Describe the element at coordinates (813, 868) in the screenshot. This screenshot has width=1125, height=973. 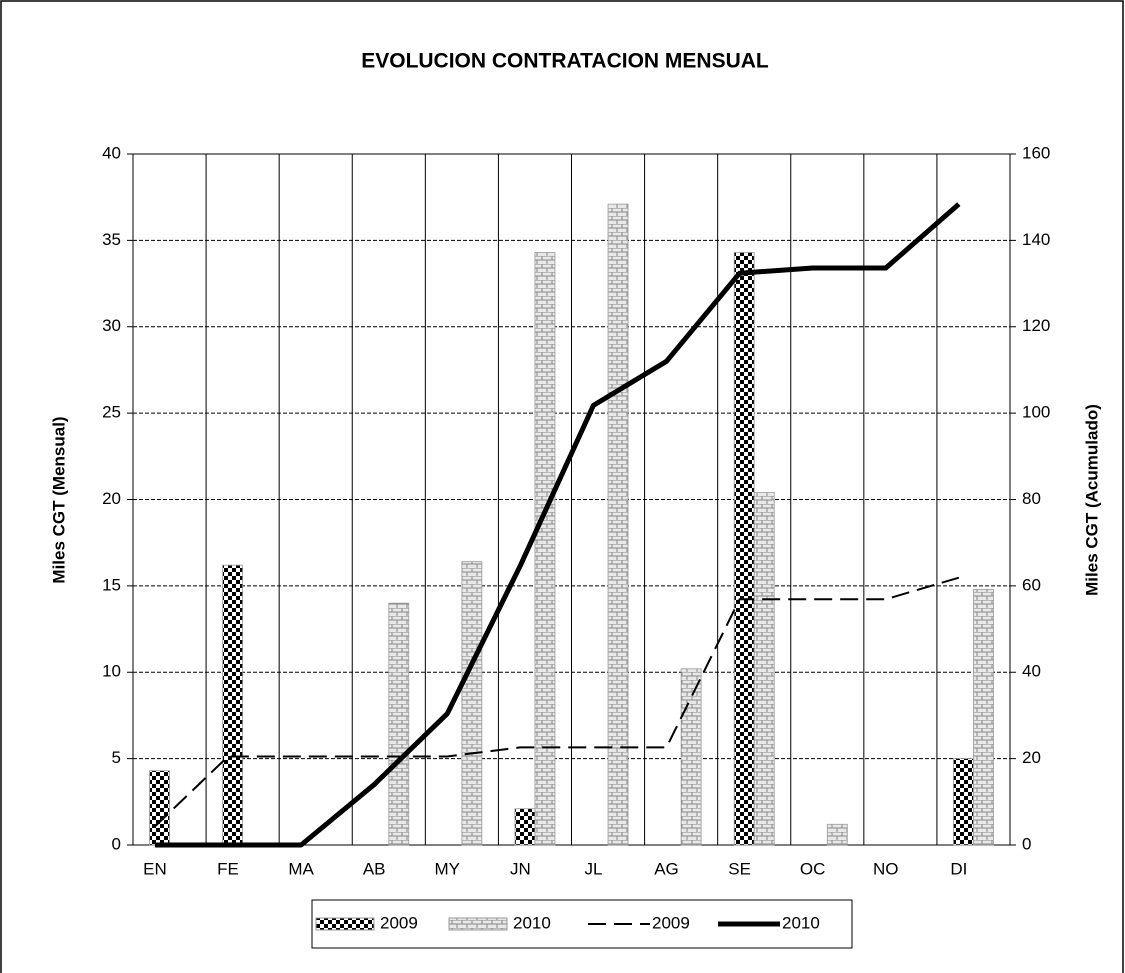
I see `x-tick-label: OC` at that location.